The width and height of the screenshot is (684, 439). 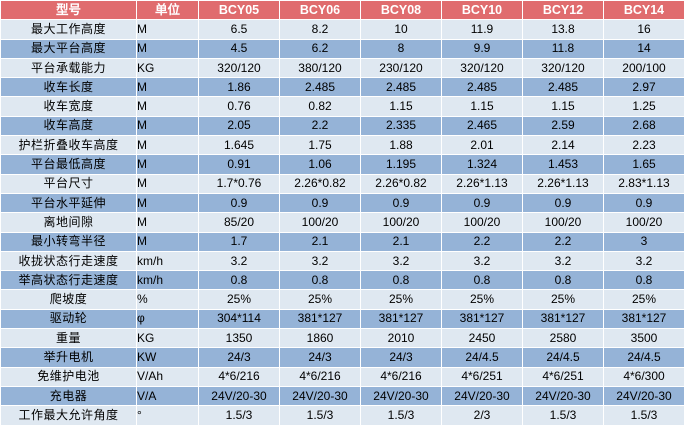 What do you see at coordinates (167, 338) in the screenshot?
I see `unit-cell: KG` at bounding box center [167, 338].